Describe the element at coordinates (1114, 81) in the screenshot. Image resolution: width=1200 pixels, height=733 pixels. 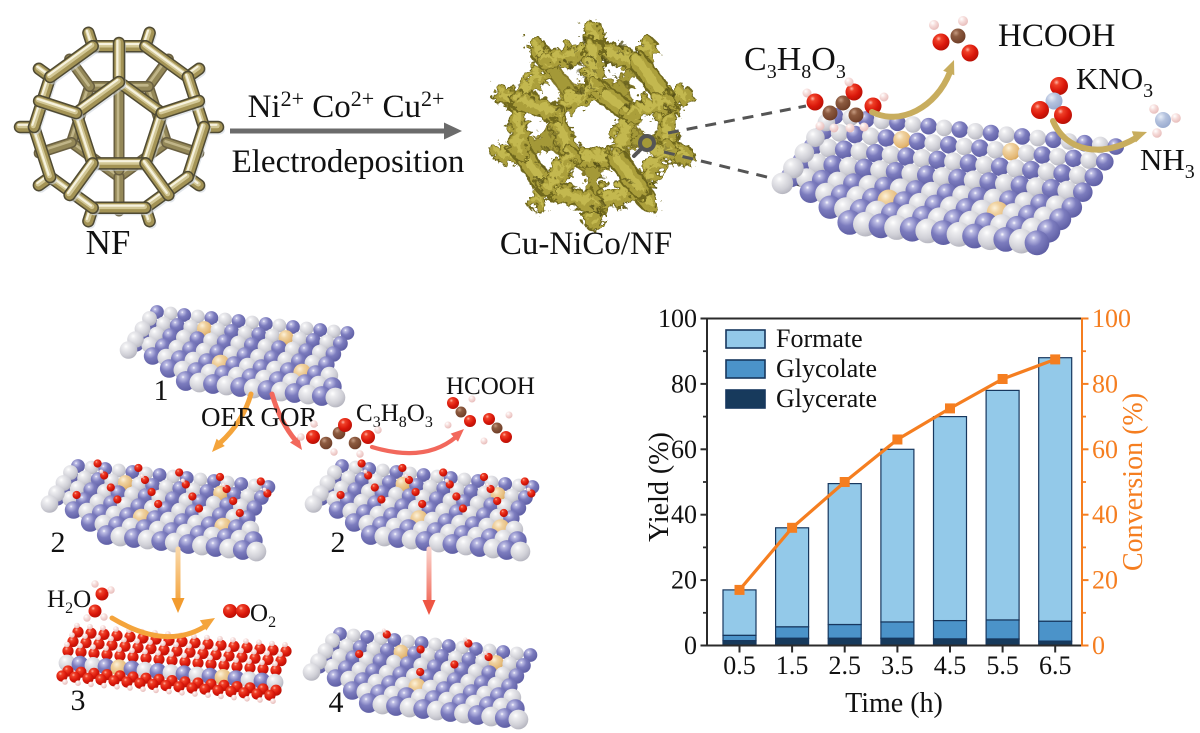
I see `svg-text: KNO3` at that location.